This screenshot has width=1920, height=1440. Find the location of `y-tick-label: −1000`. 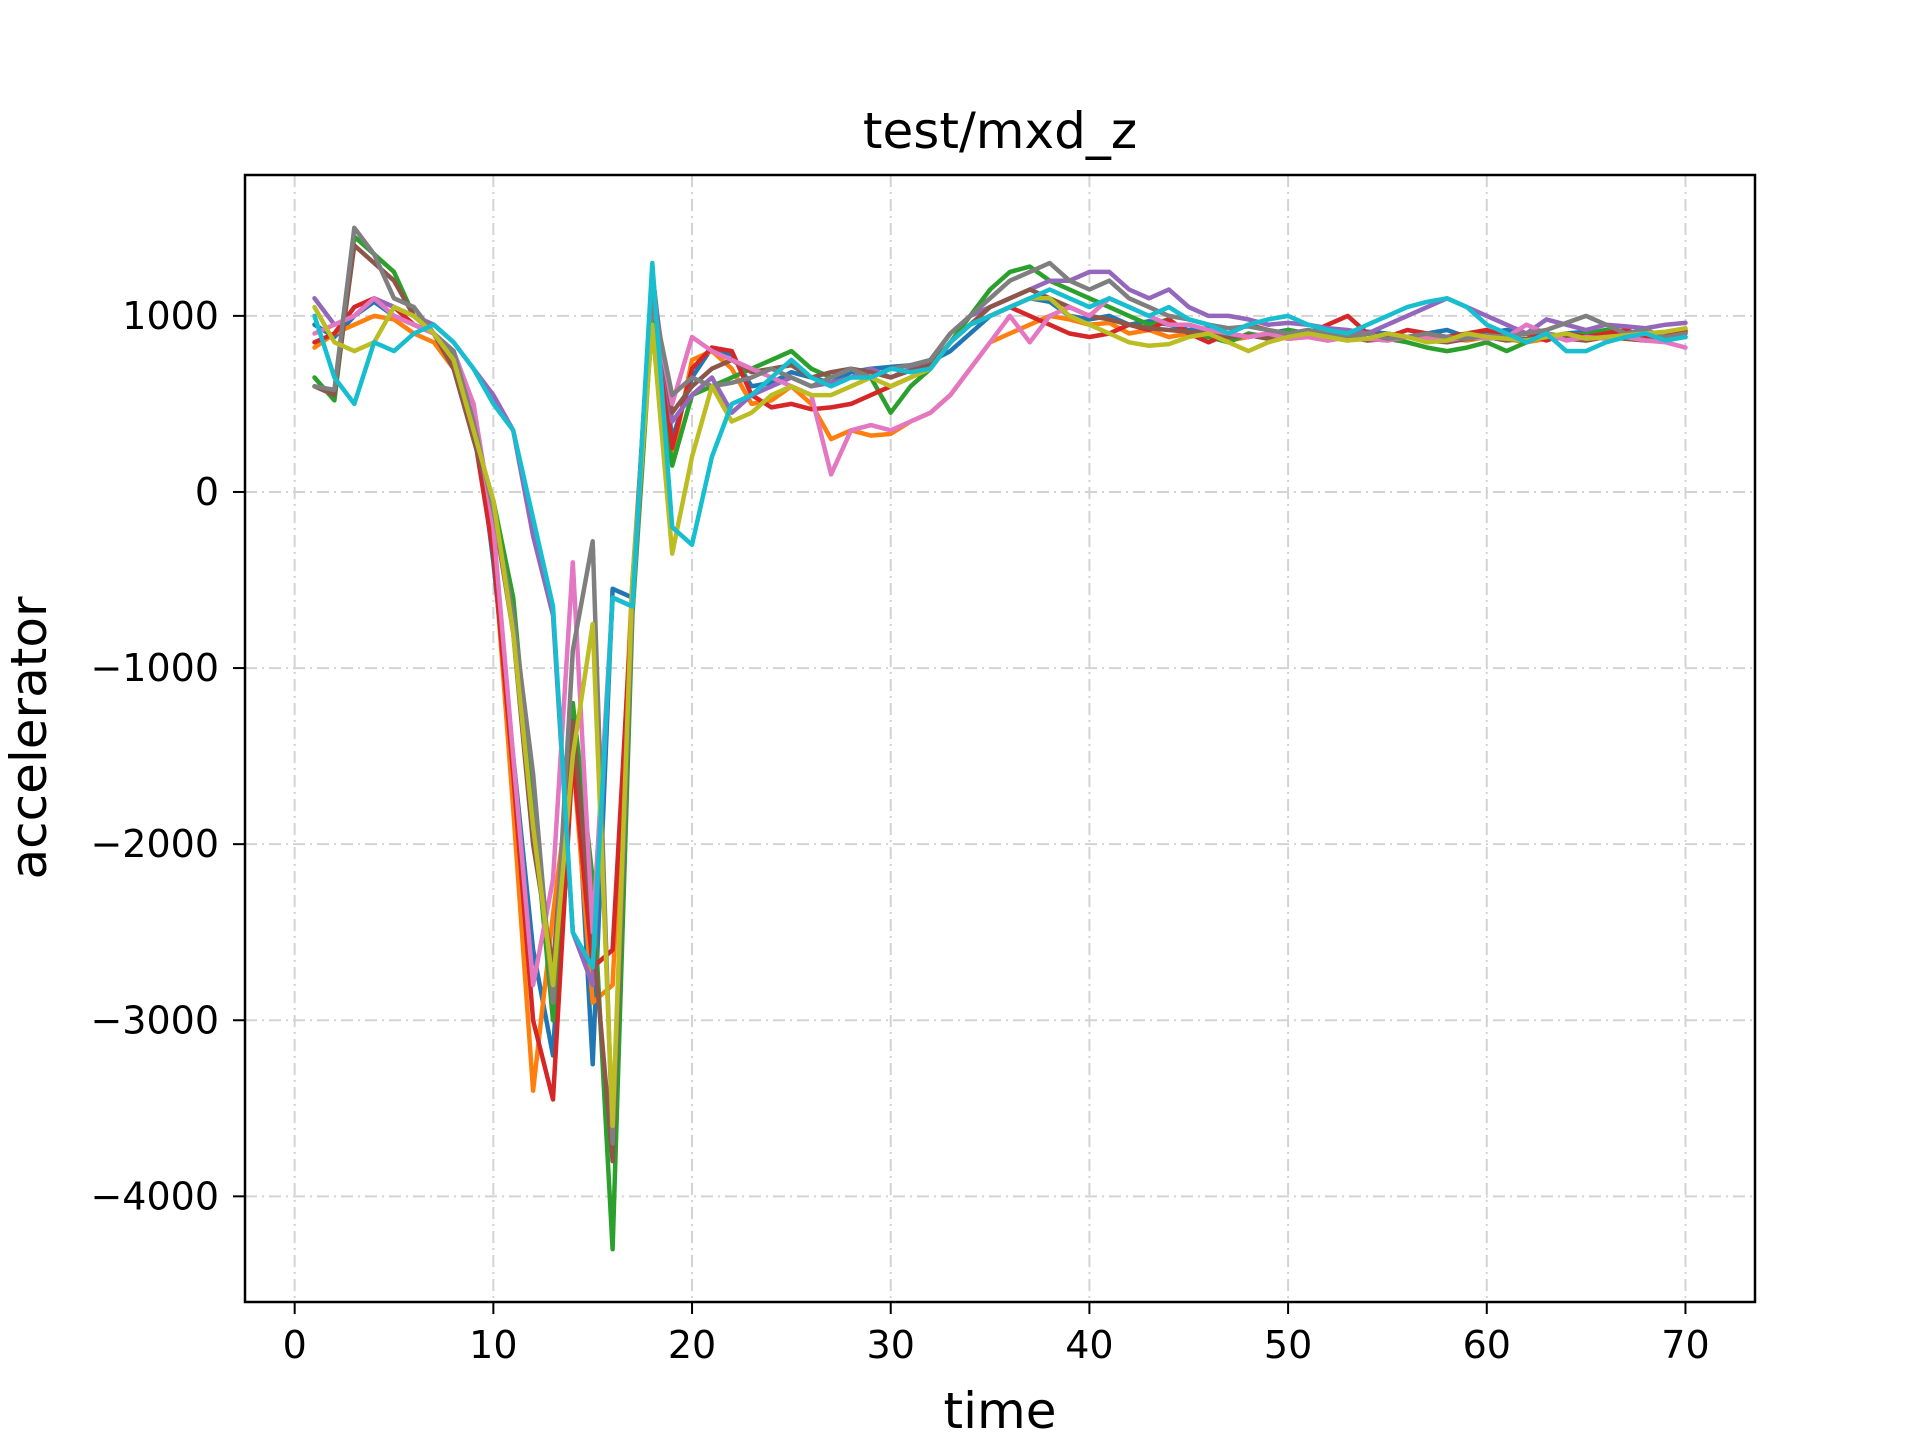

y-tick-label: −1000 is located at coordinates (154, 668).